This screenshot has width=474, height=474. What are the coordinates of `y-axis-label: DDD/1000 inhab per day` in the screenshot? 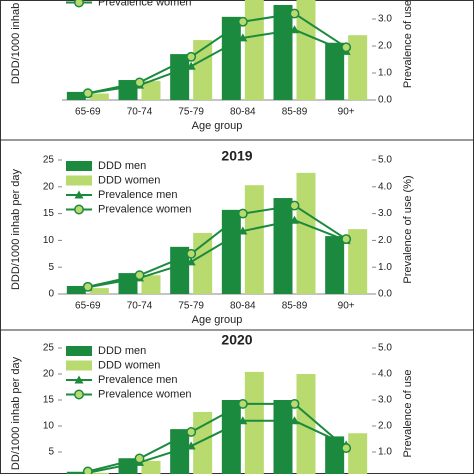 It's located at (16, 229).